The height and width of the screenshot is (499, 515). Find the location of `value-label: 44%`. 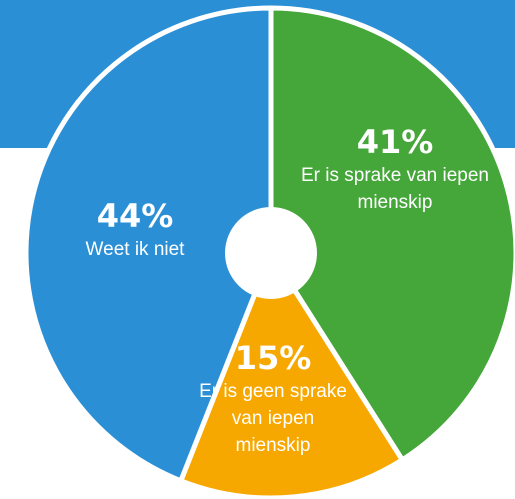

value-label: 44% is located at coordinates (135, 216).